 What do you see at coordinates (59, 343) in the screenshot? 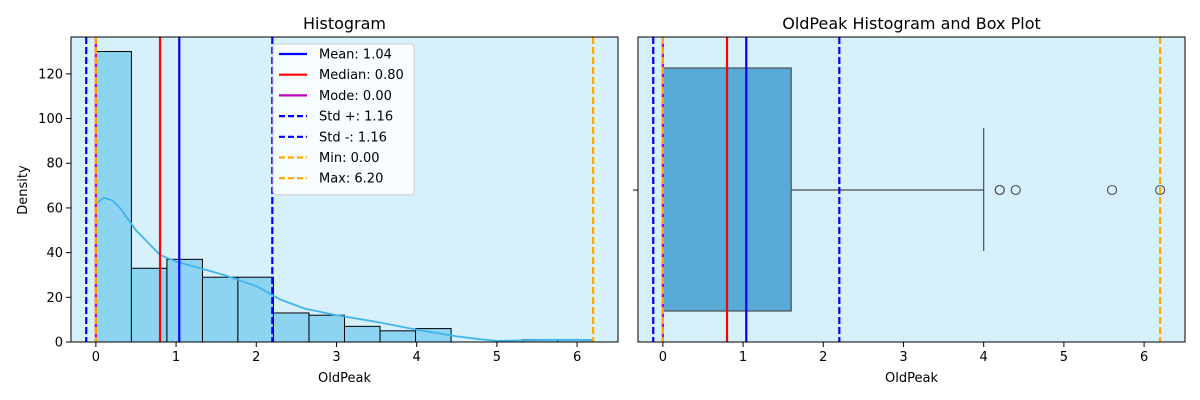
I see `y-tick-label: 0` at bounding box center [59, 343].